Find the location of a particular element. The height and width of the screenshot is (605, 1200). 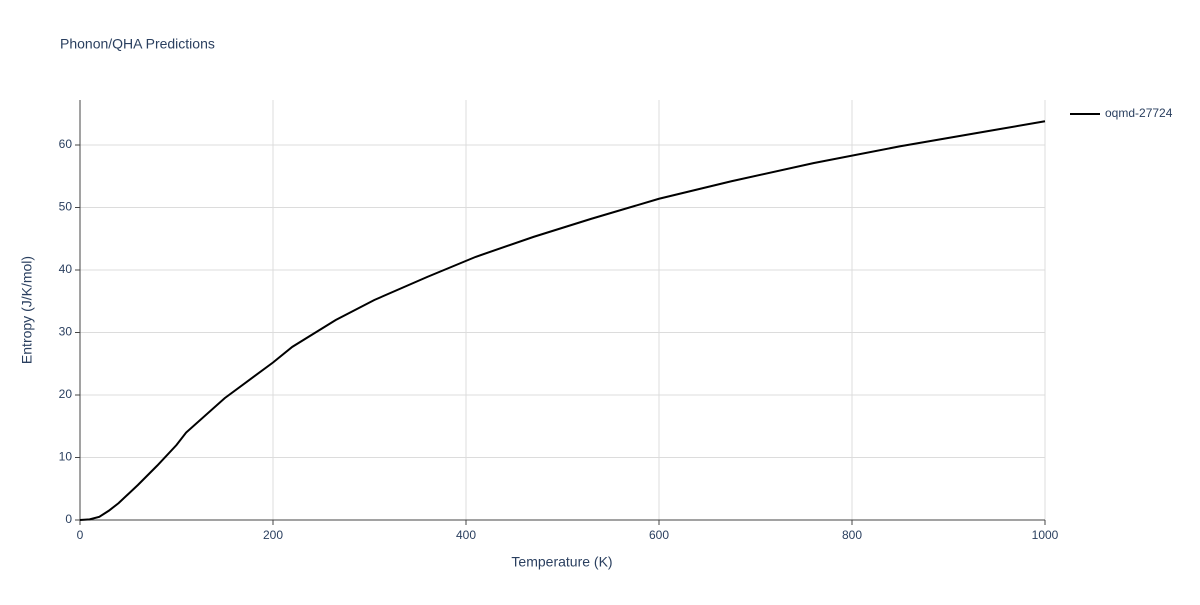

y-tick-label: 60 is located at coordinates (66, 144).